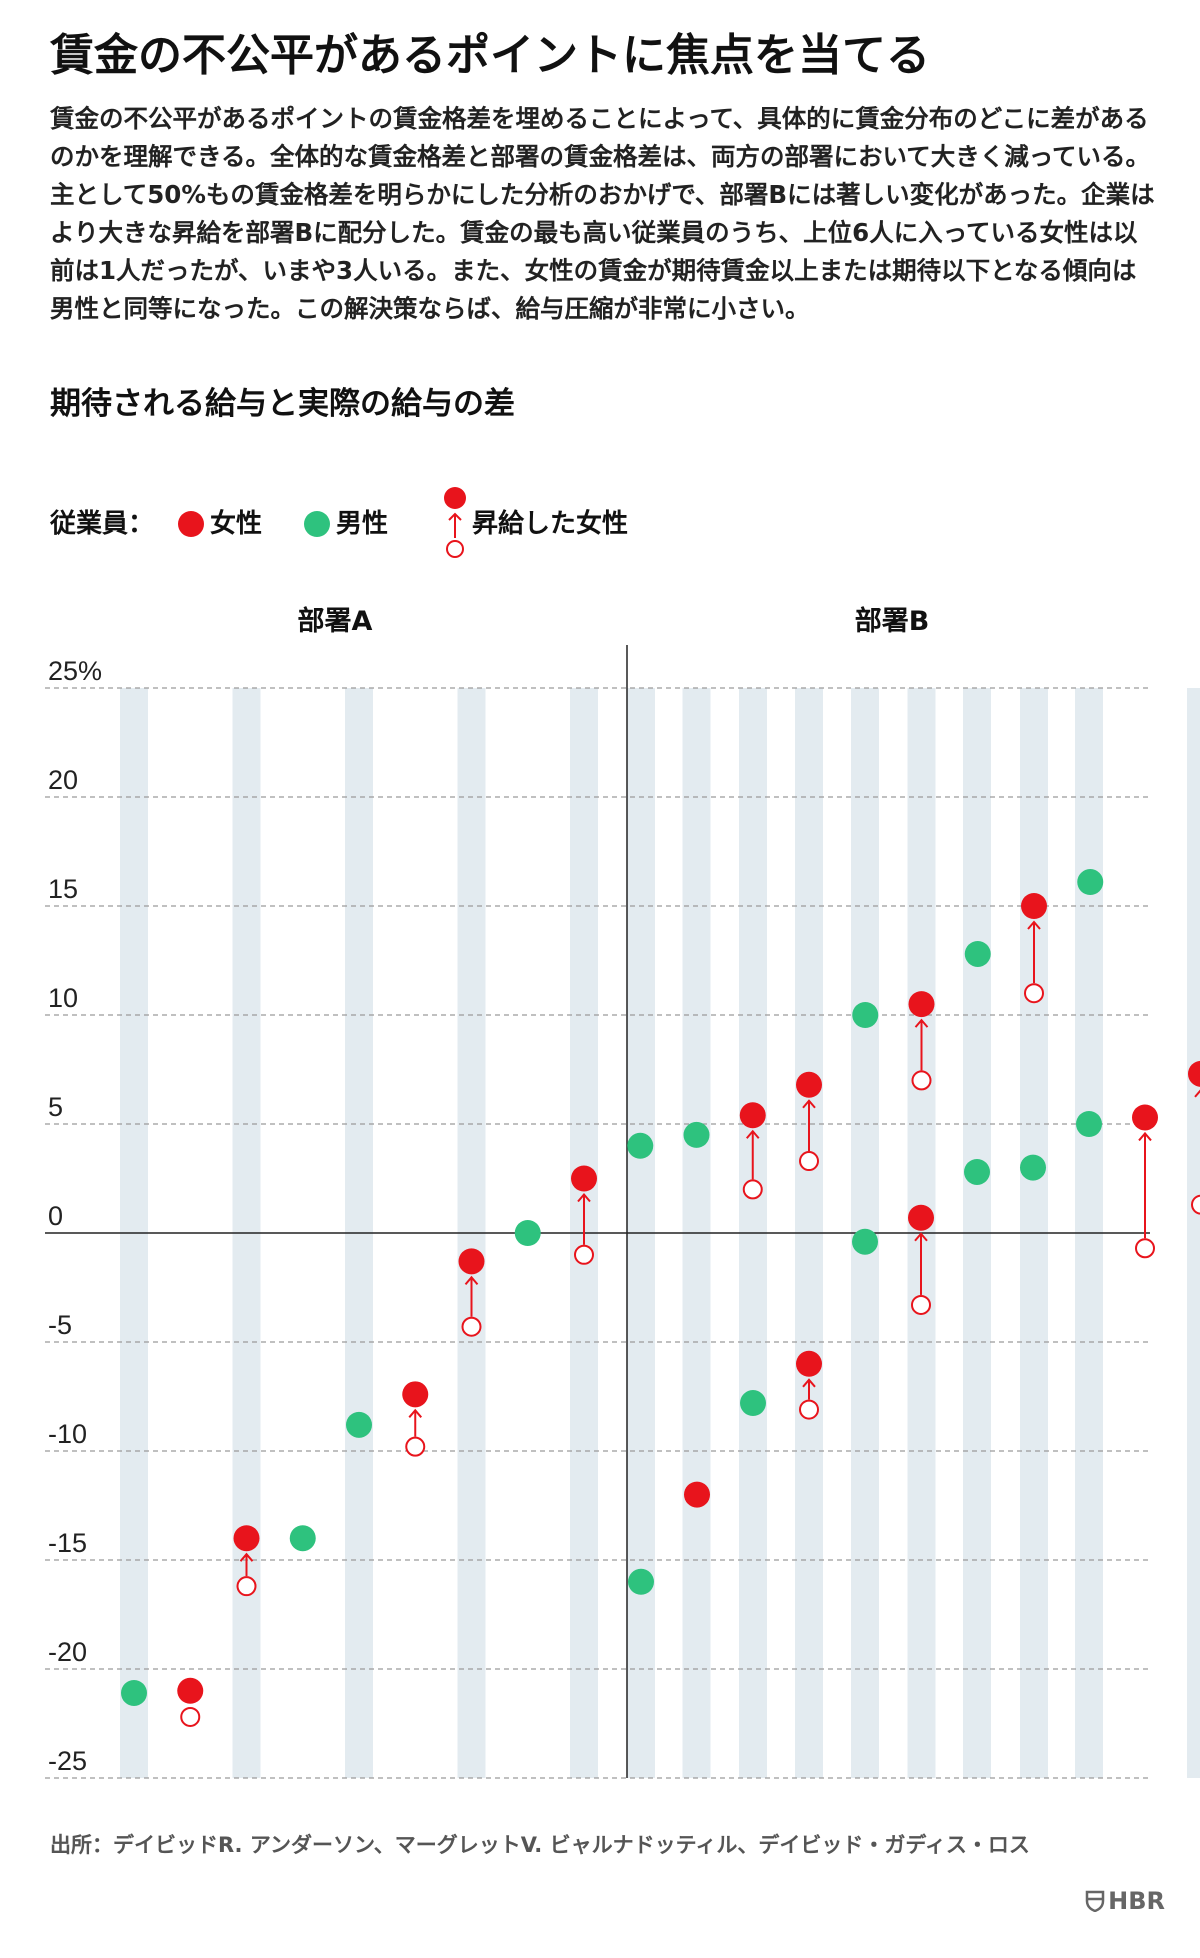 This screenshot has height=1958, width=1200. What do you see at coordinates (892, 621) in the screenshot?
I see `panel-title: 部署B` at bounding box center [892, 621].